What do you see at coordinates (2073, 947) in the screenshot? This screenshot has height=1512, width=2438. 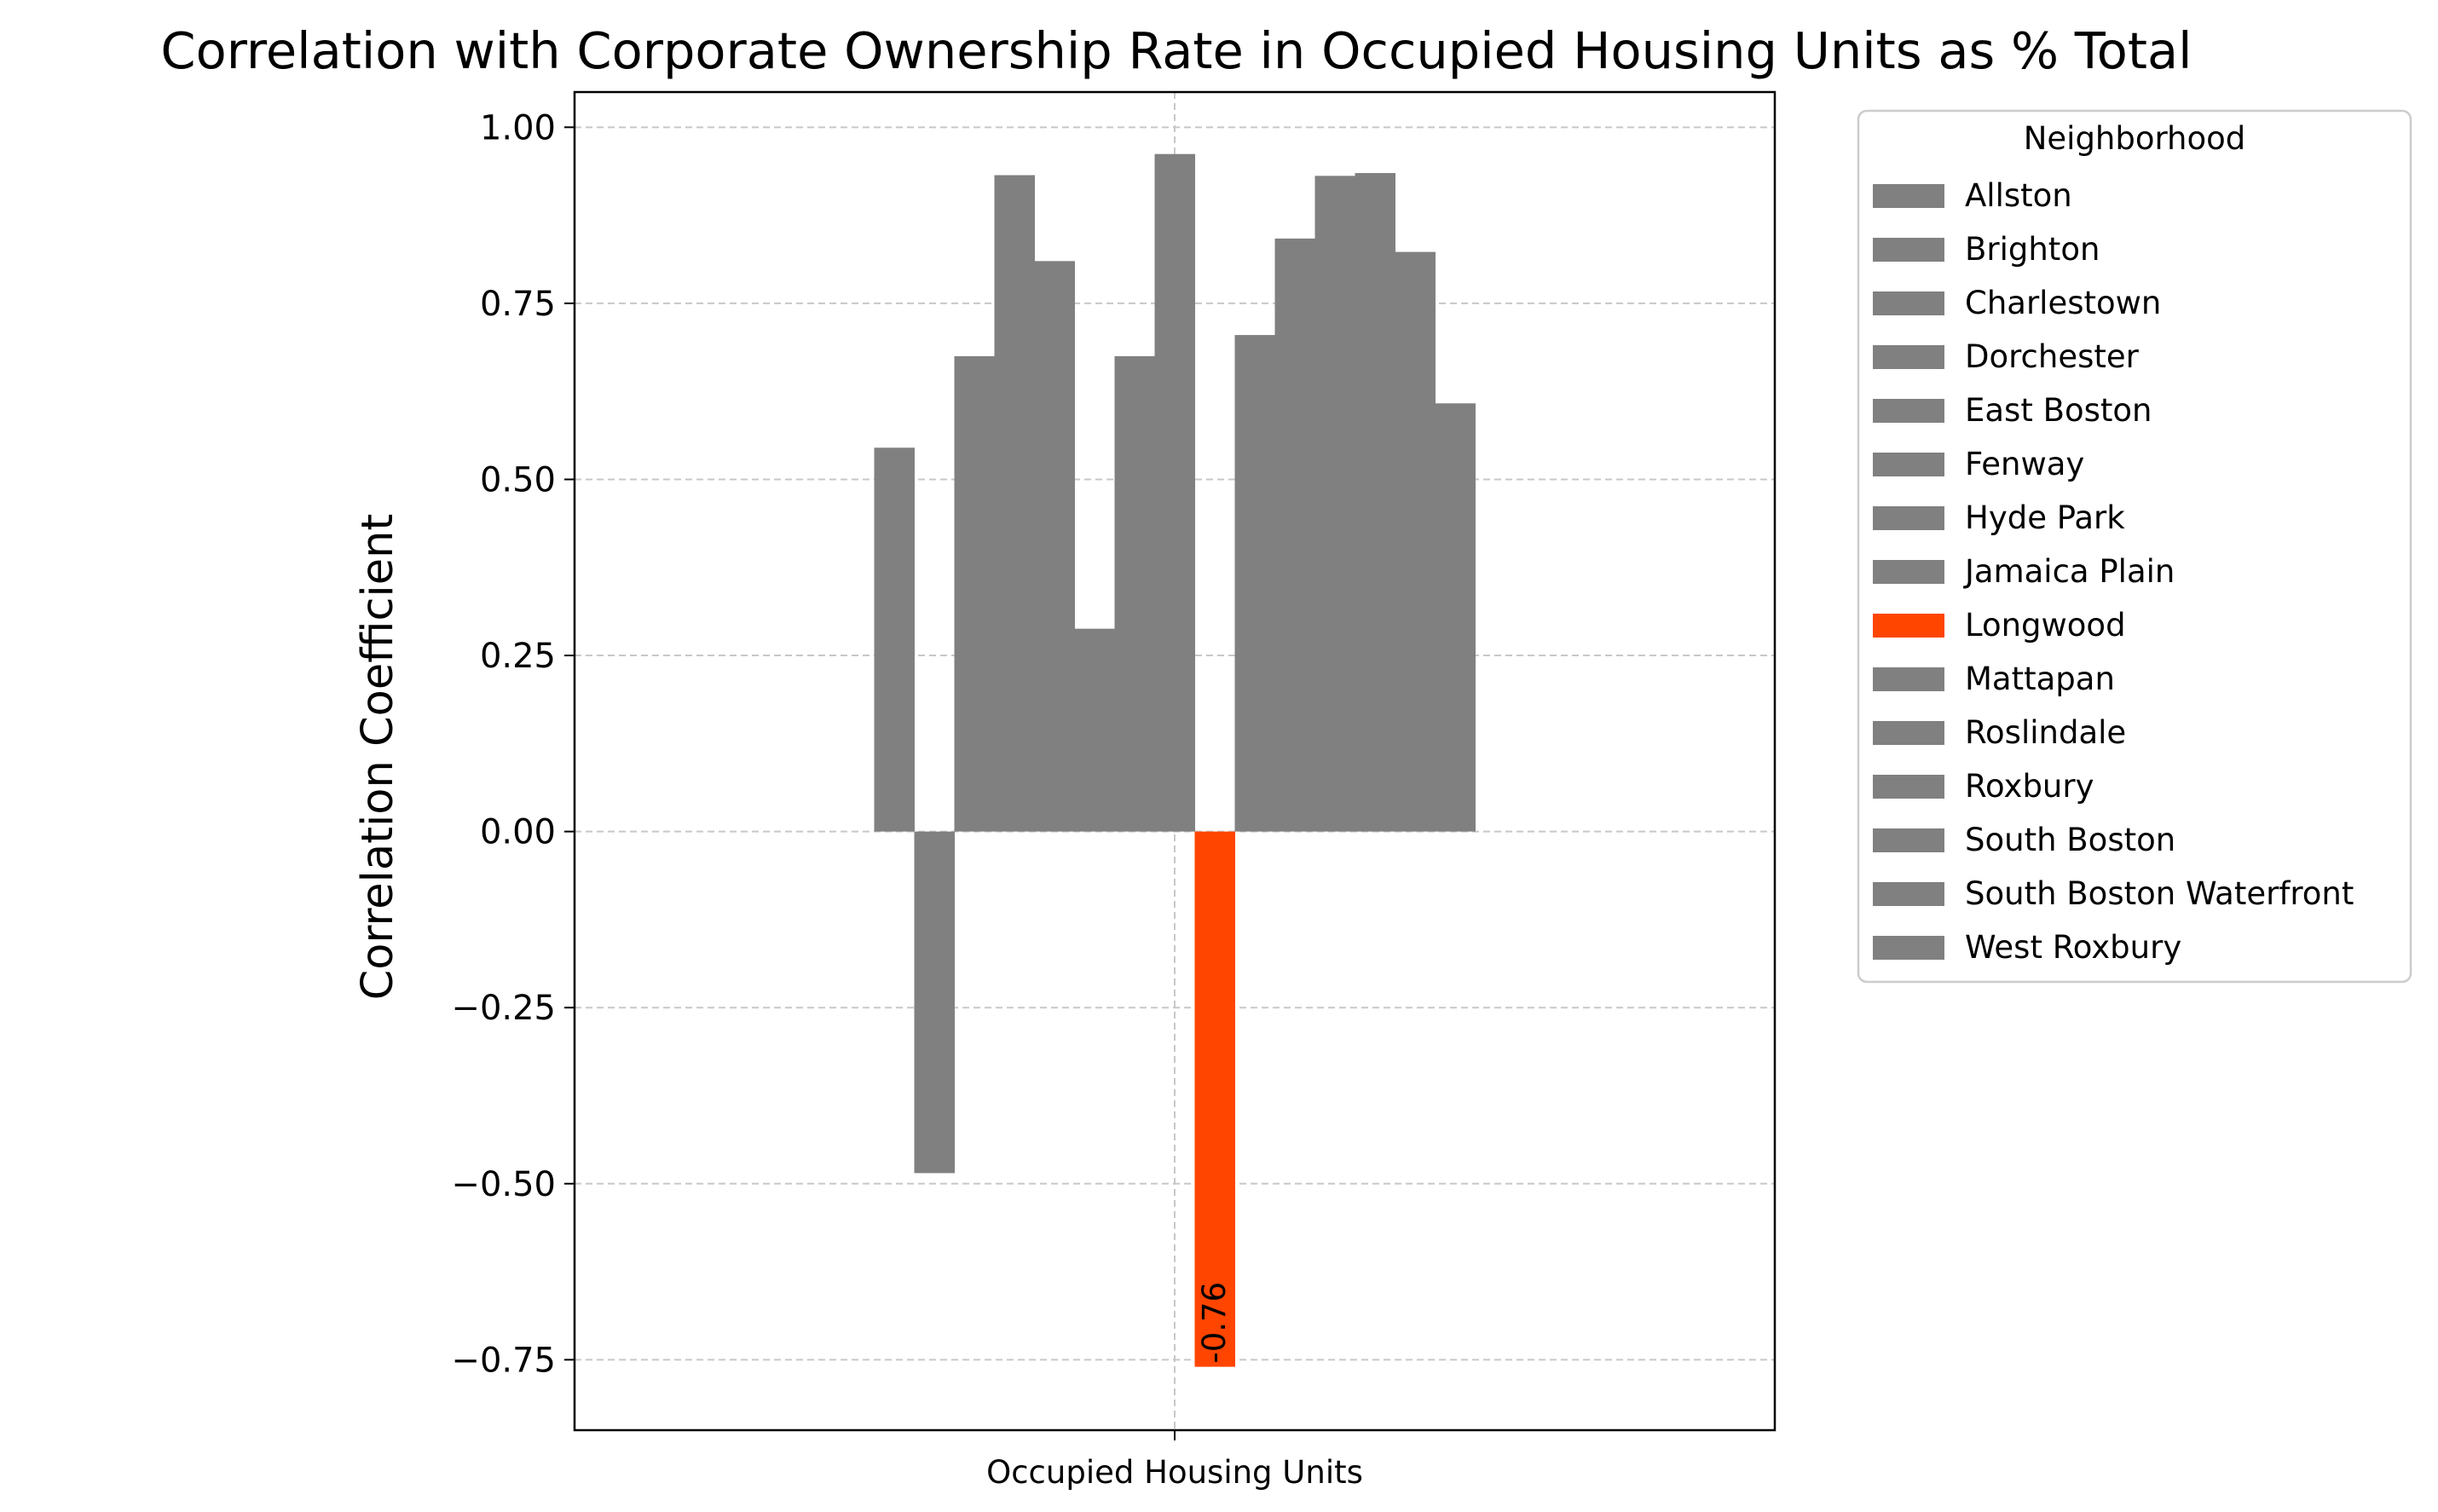 I see `legend-item-label: West Roxbury` at bounding box center [2073, 947].